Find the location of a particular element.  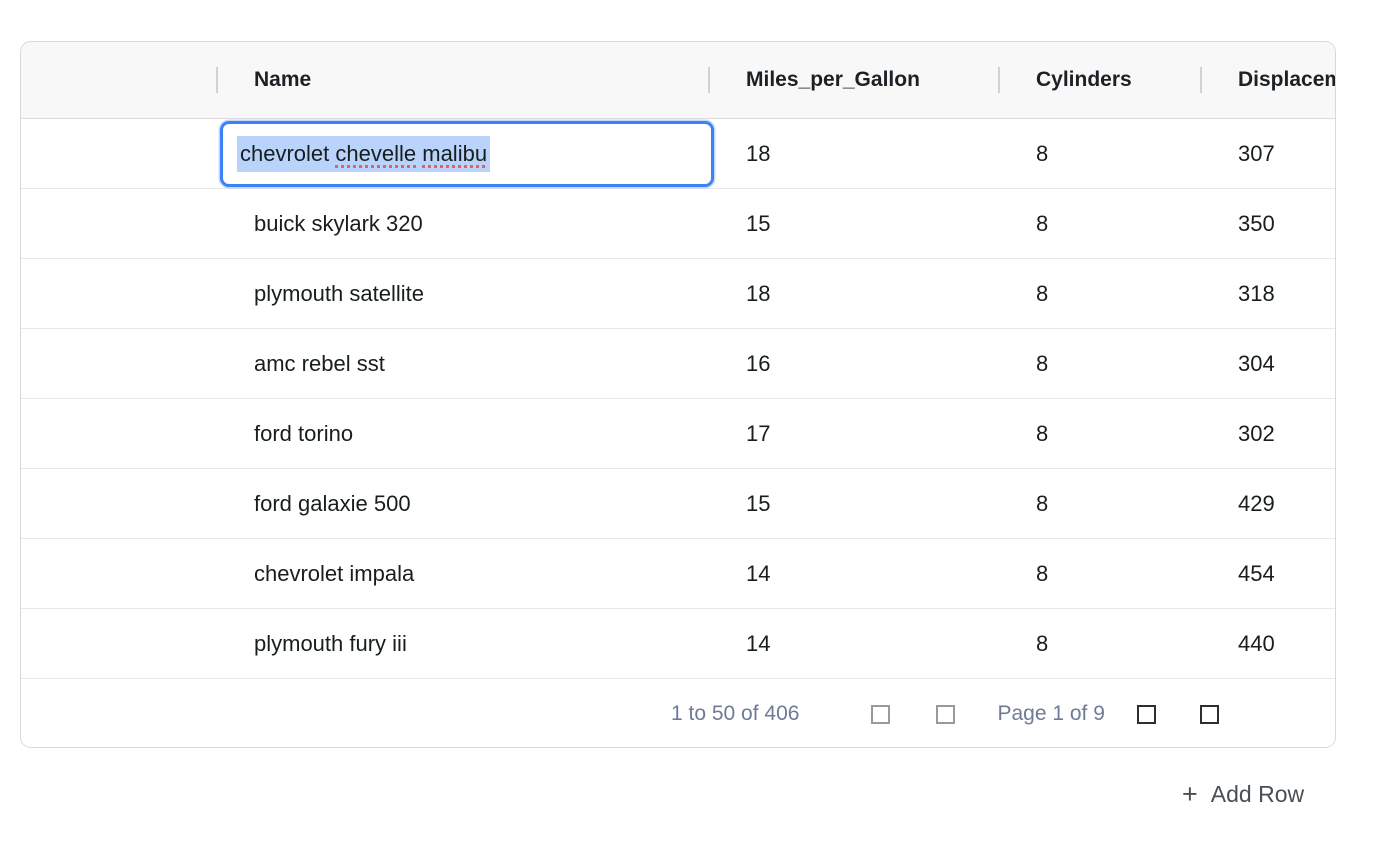

next-page-icon is located at coordinates (1146, 714).